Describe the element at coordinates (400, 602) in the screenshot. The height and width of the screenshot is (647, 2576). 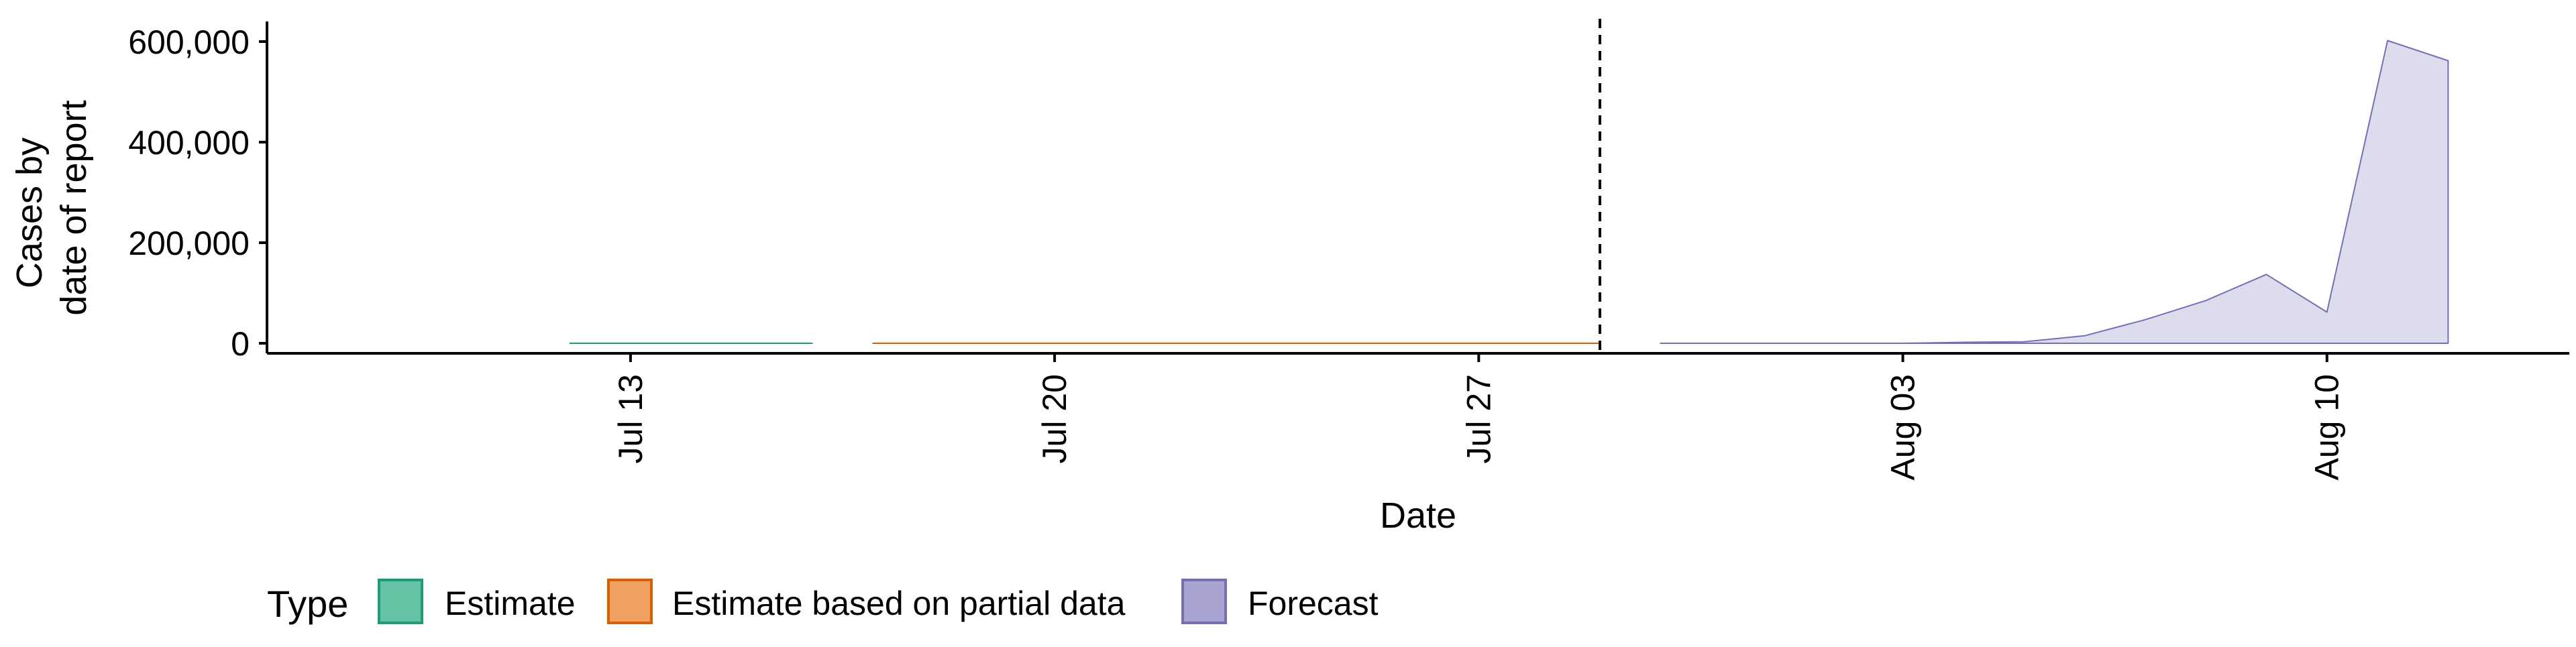
I see `legend-key-estimate` at that location.